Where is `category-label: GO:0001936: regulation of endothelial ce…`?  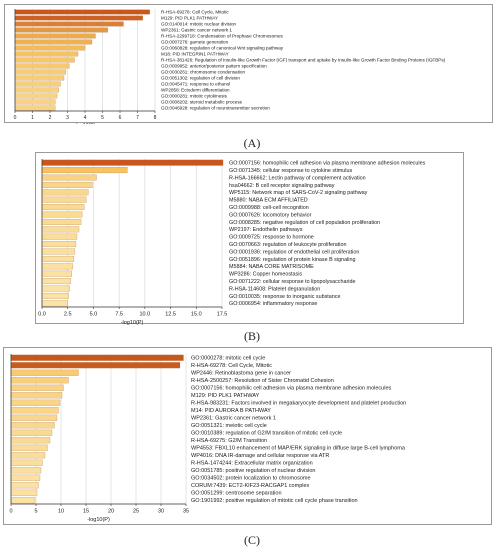 category-label: GO:0001936: regulation of endothelial ce… is located at coordinates (294, 252).